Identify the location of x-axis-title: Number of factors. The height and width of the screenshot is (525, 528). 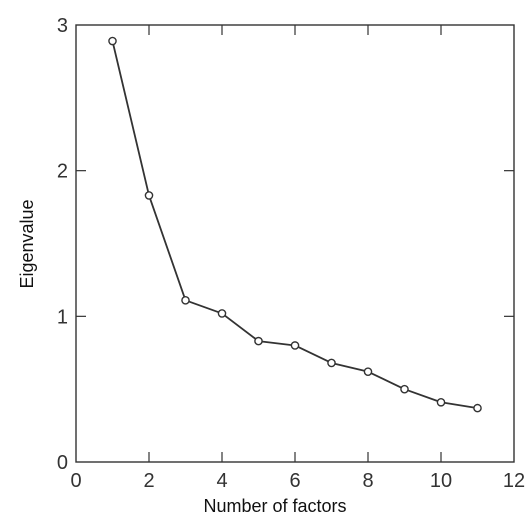
(274, 506).